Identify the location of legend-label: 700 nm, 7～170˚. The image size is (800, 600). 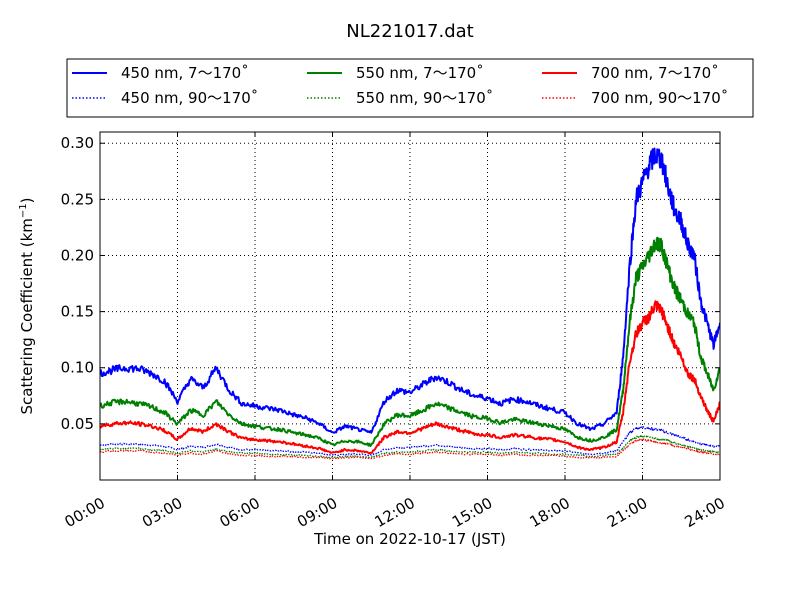
(655, 73).